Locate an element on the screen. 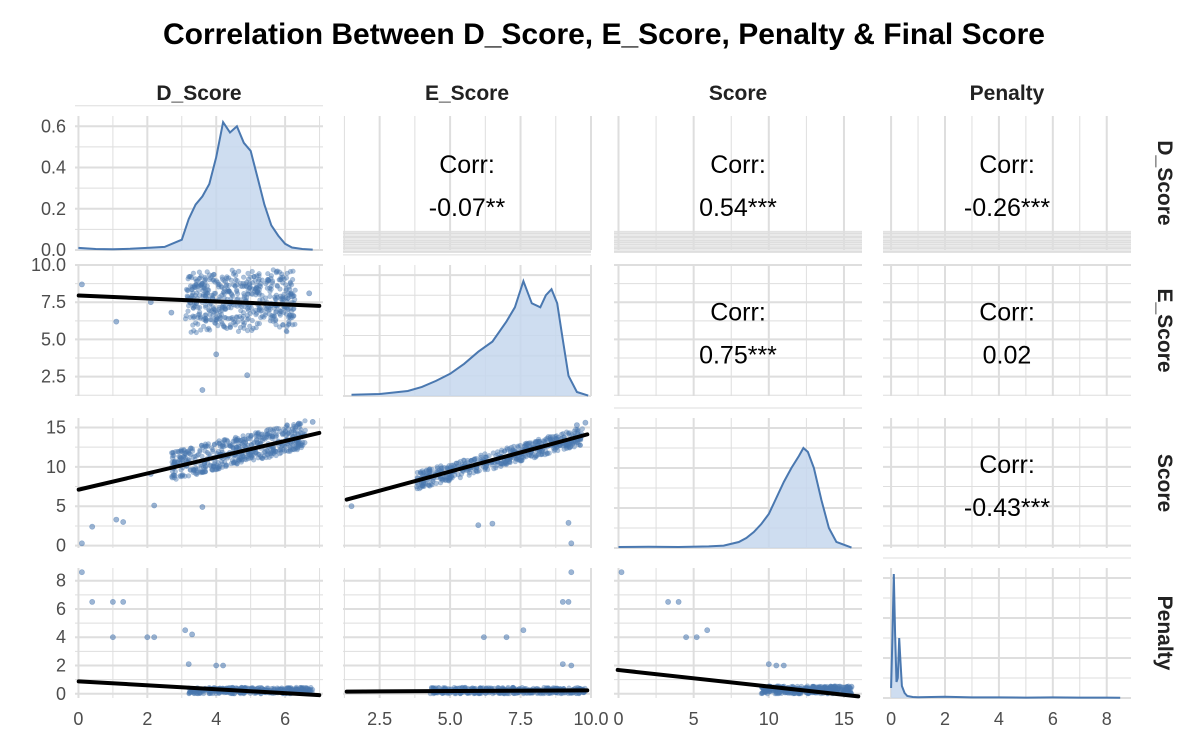  scatter-point-D_Score_vs_E_Score is located at coordinates (309, 293).